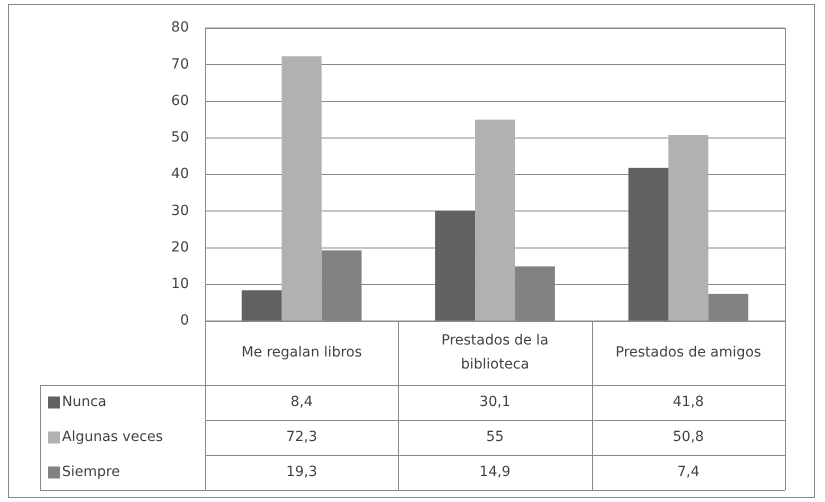  Describe the element at coordinates (495, 352) in the screenshot. I see `x-tick-label: Prestados de la biblioteca` at that location.